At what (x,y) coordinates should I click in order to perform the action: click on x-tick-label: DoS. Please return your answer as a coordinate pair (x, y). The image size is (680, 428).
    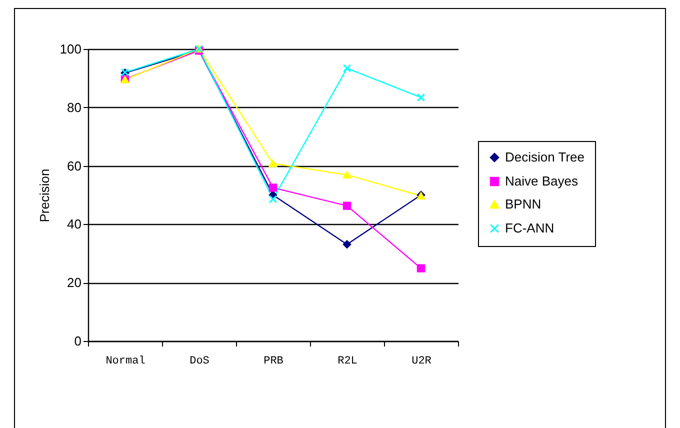
    Looking at the image, I should click on (200, 362).